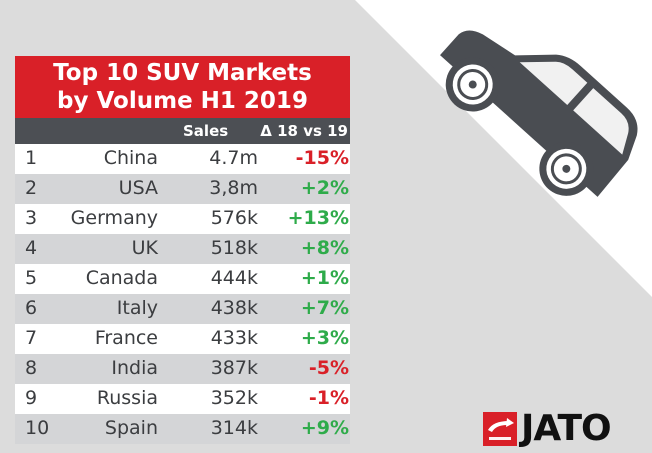  I want to click on change-cell: +1%, so click(324, 278).